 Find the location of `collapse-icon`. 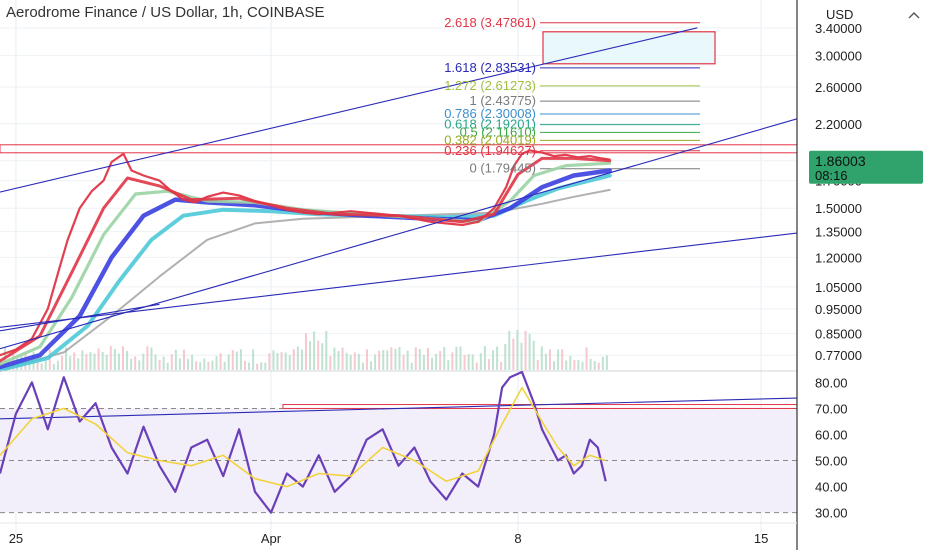

collapse-icon is located at coordinates (914, 15).